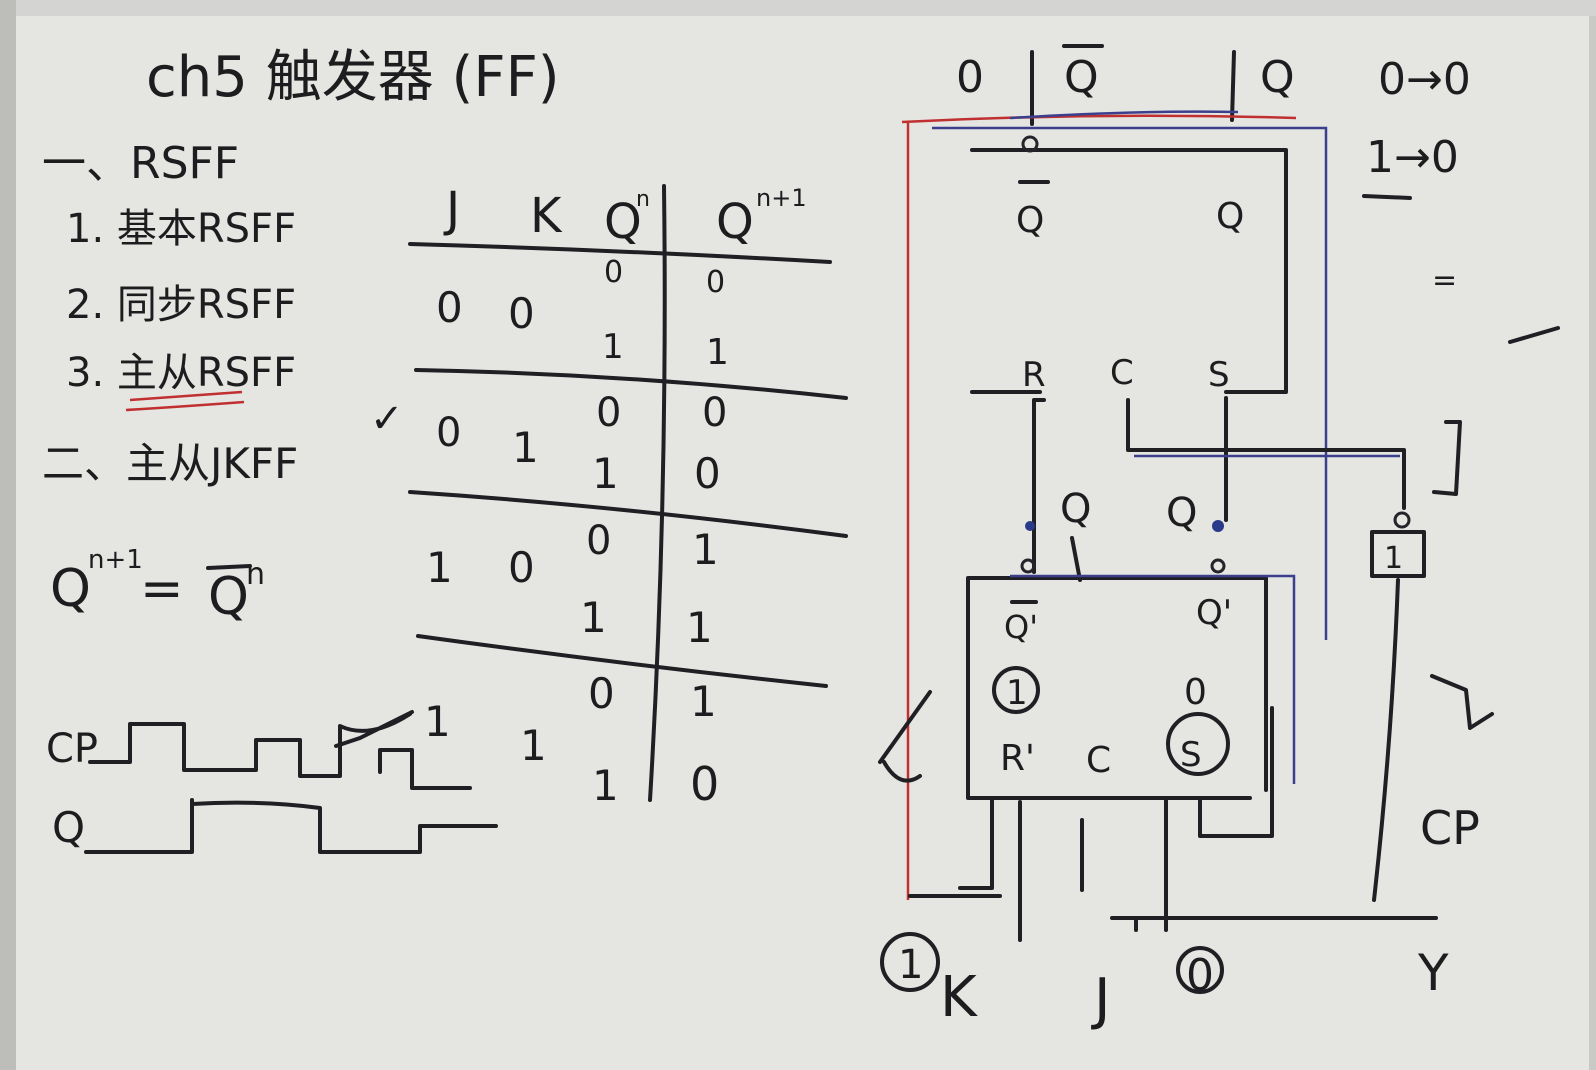 The height and width of the screenshot is (1070, 1596). What do you see at coordinates (546, 216) in the screenshot?
I see `header-k: K` at bounding box center [546, 216].